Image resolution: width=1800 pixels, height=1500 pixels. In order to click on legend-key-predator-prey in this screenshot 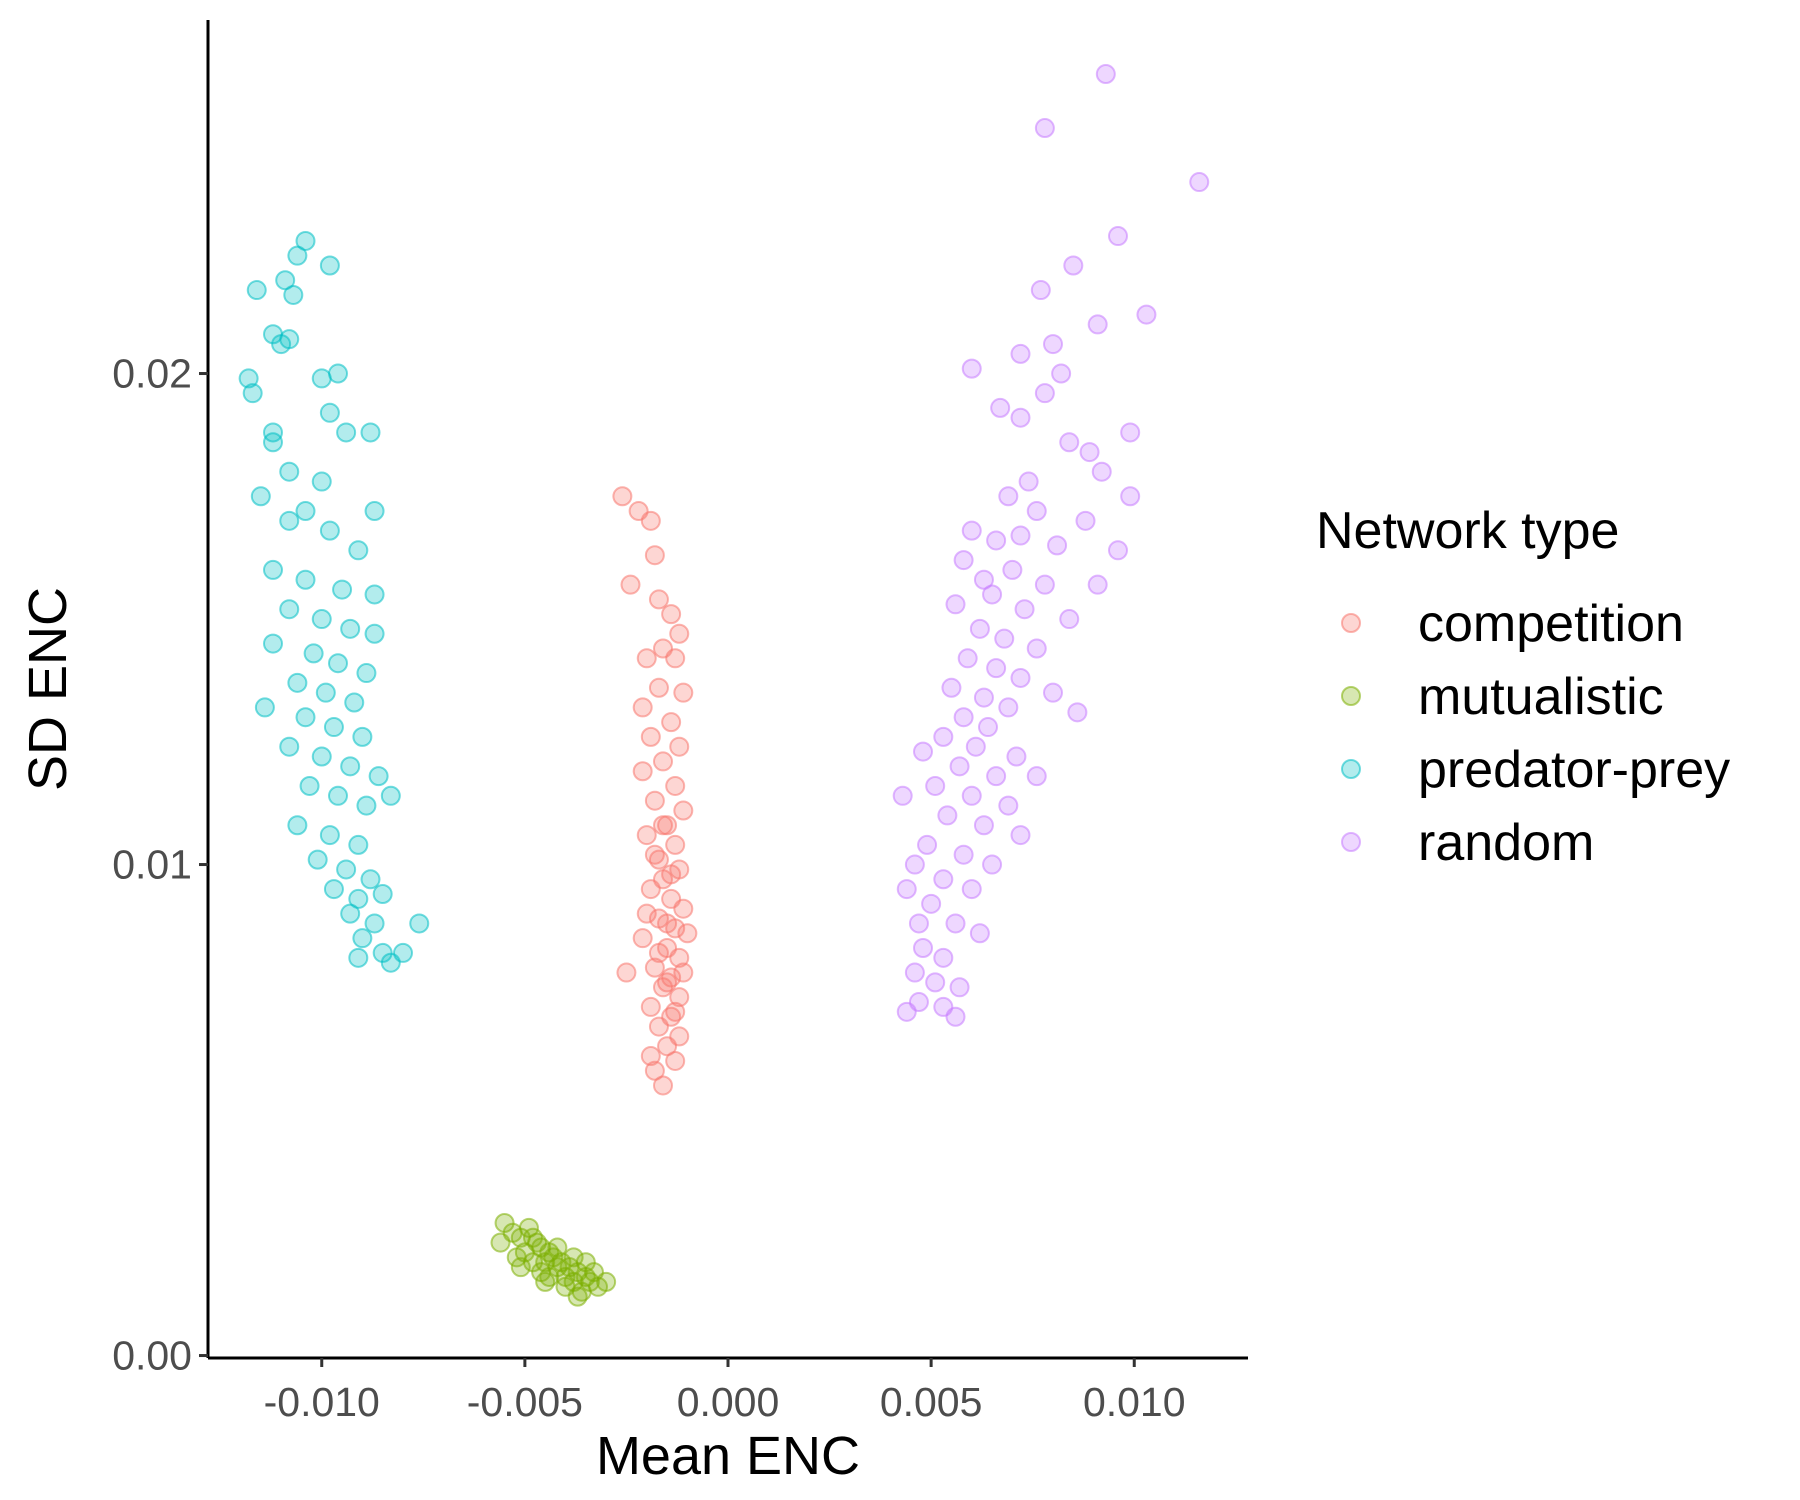, I will do `click(1351, 769)`.